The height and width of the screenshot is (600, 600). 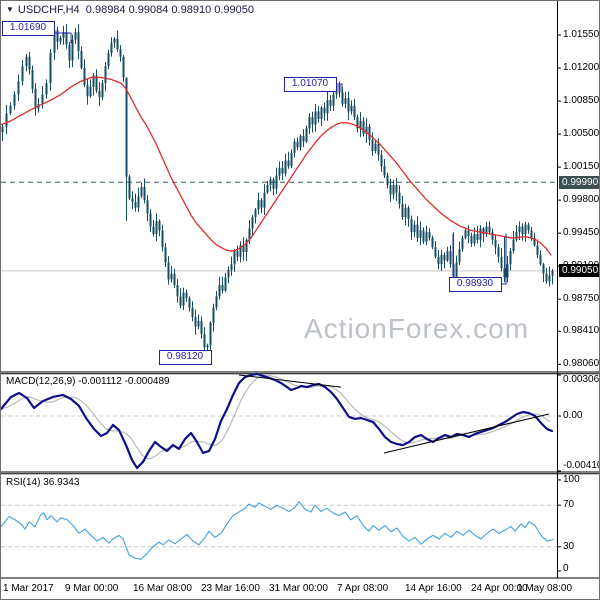 What do you see at coordinates (363, 588) in the screenshot?
I see `time-tick-label: 7 Apr 08:00` at bounding box center [363, 588].